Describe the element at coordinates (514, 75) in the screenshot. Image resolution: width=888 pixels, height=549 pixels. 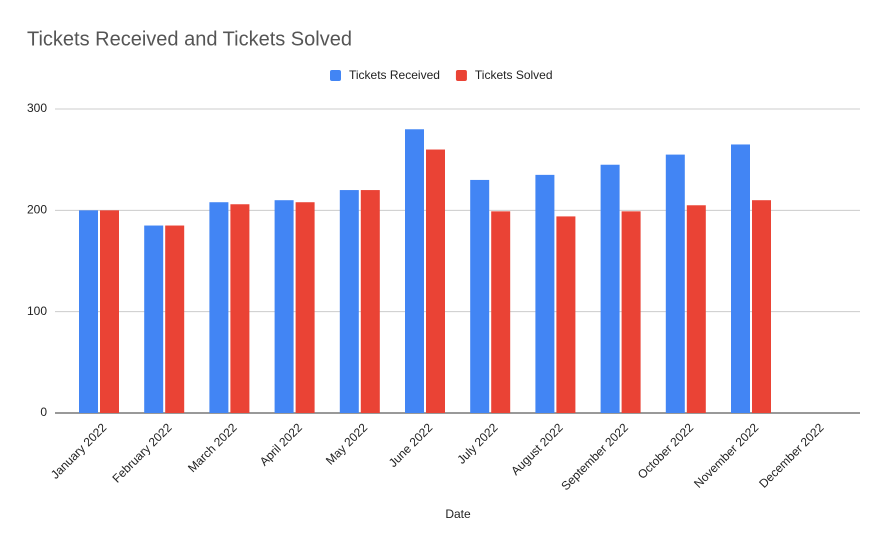
I see `legend-label: Tickets Solved` at that location.